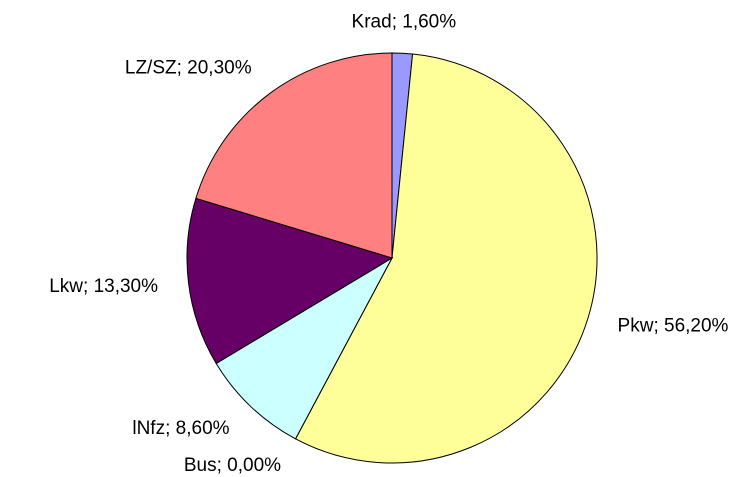 Image resolution: width=755 pixels, height=477 pixels. I want to click on label-value: 8,60%, so click(203, 428).